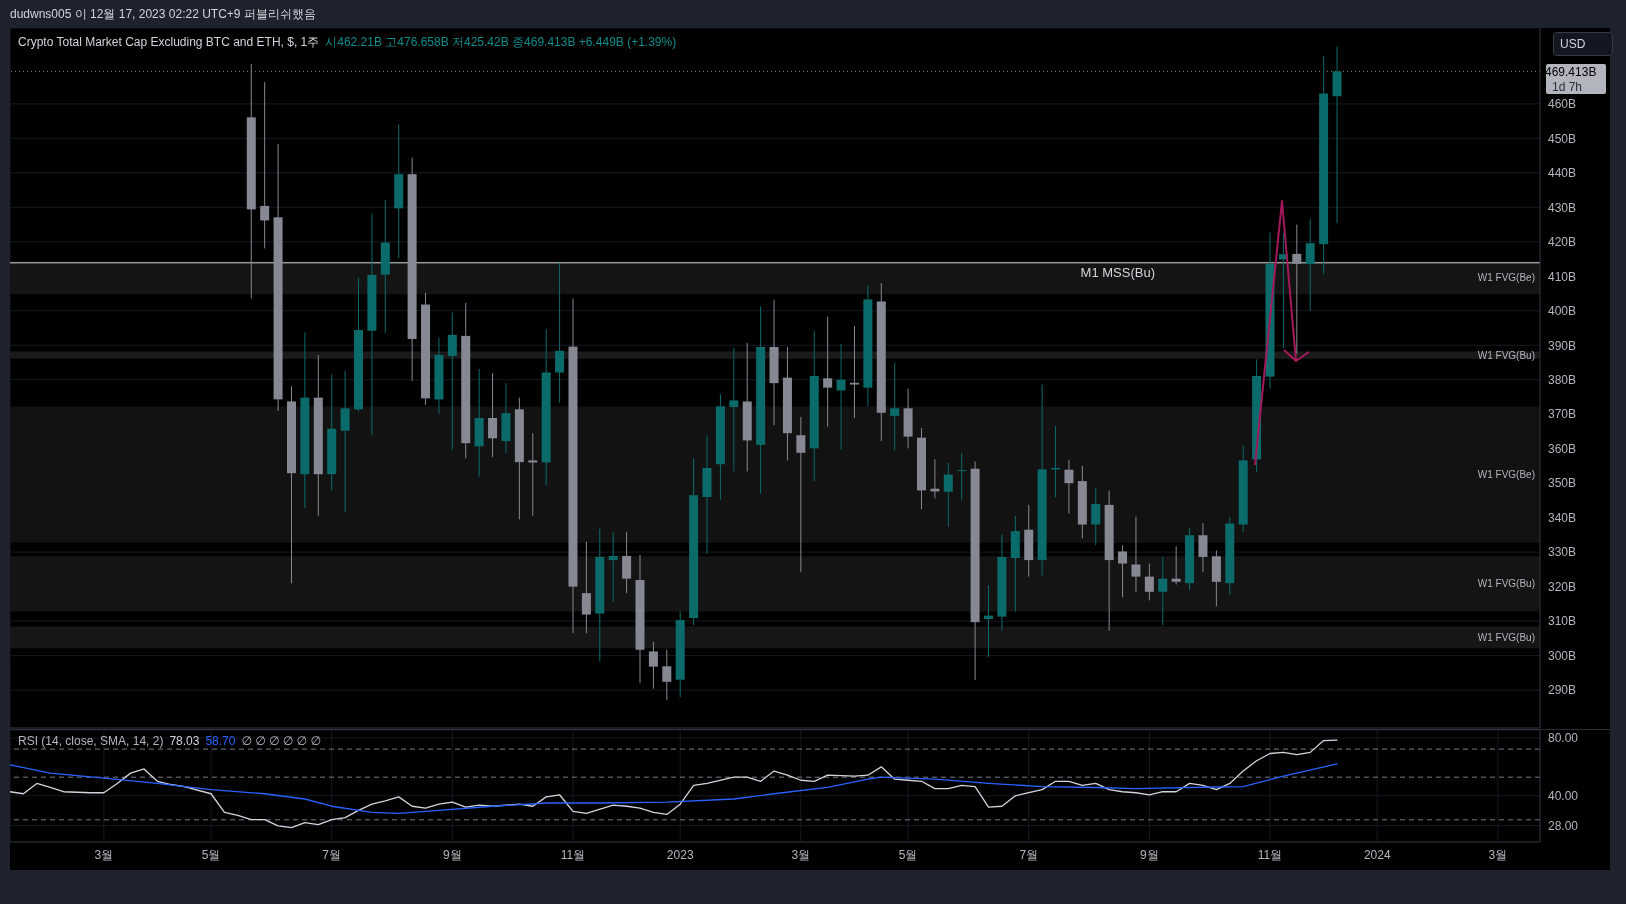 The image size is (1626, 904). I want to click on chart-title: RSI (14, close, SMA, 14, 2), so click(91, 741).